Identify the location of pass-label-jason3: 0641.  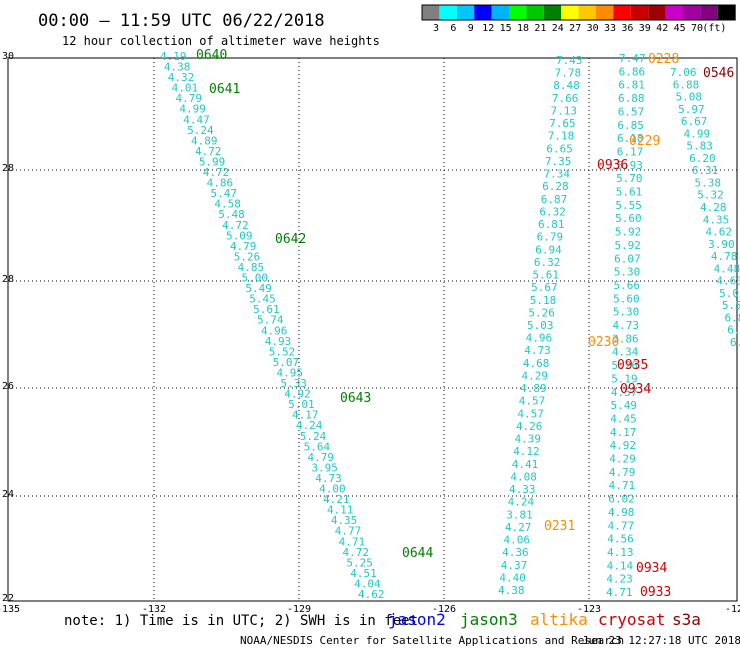
(224, 89).